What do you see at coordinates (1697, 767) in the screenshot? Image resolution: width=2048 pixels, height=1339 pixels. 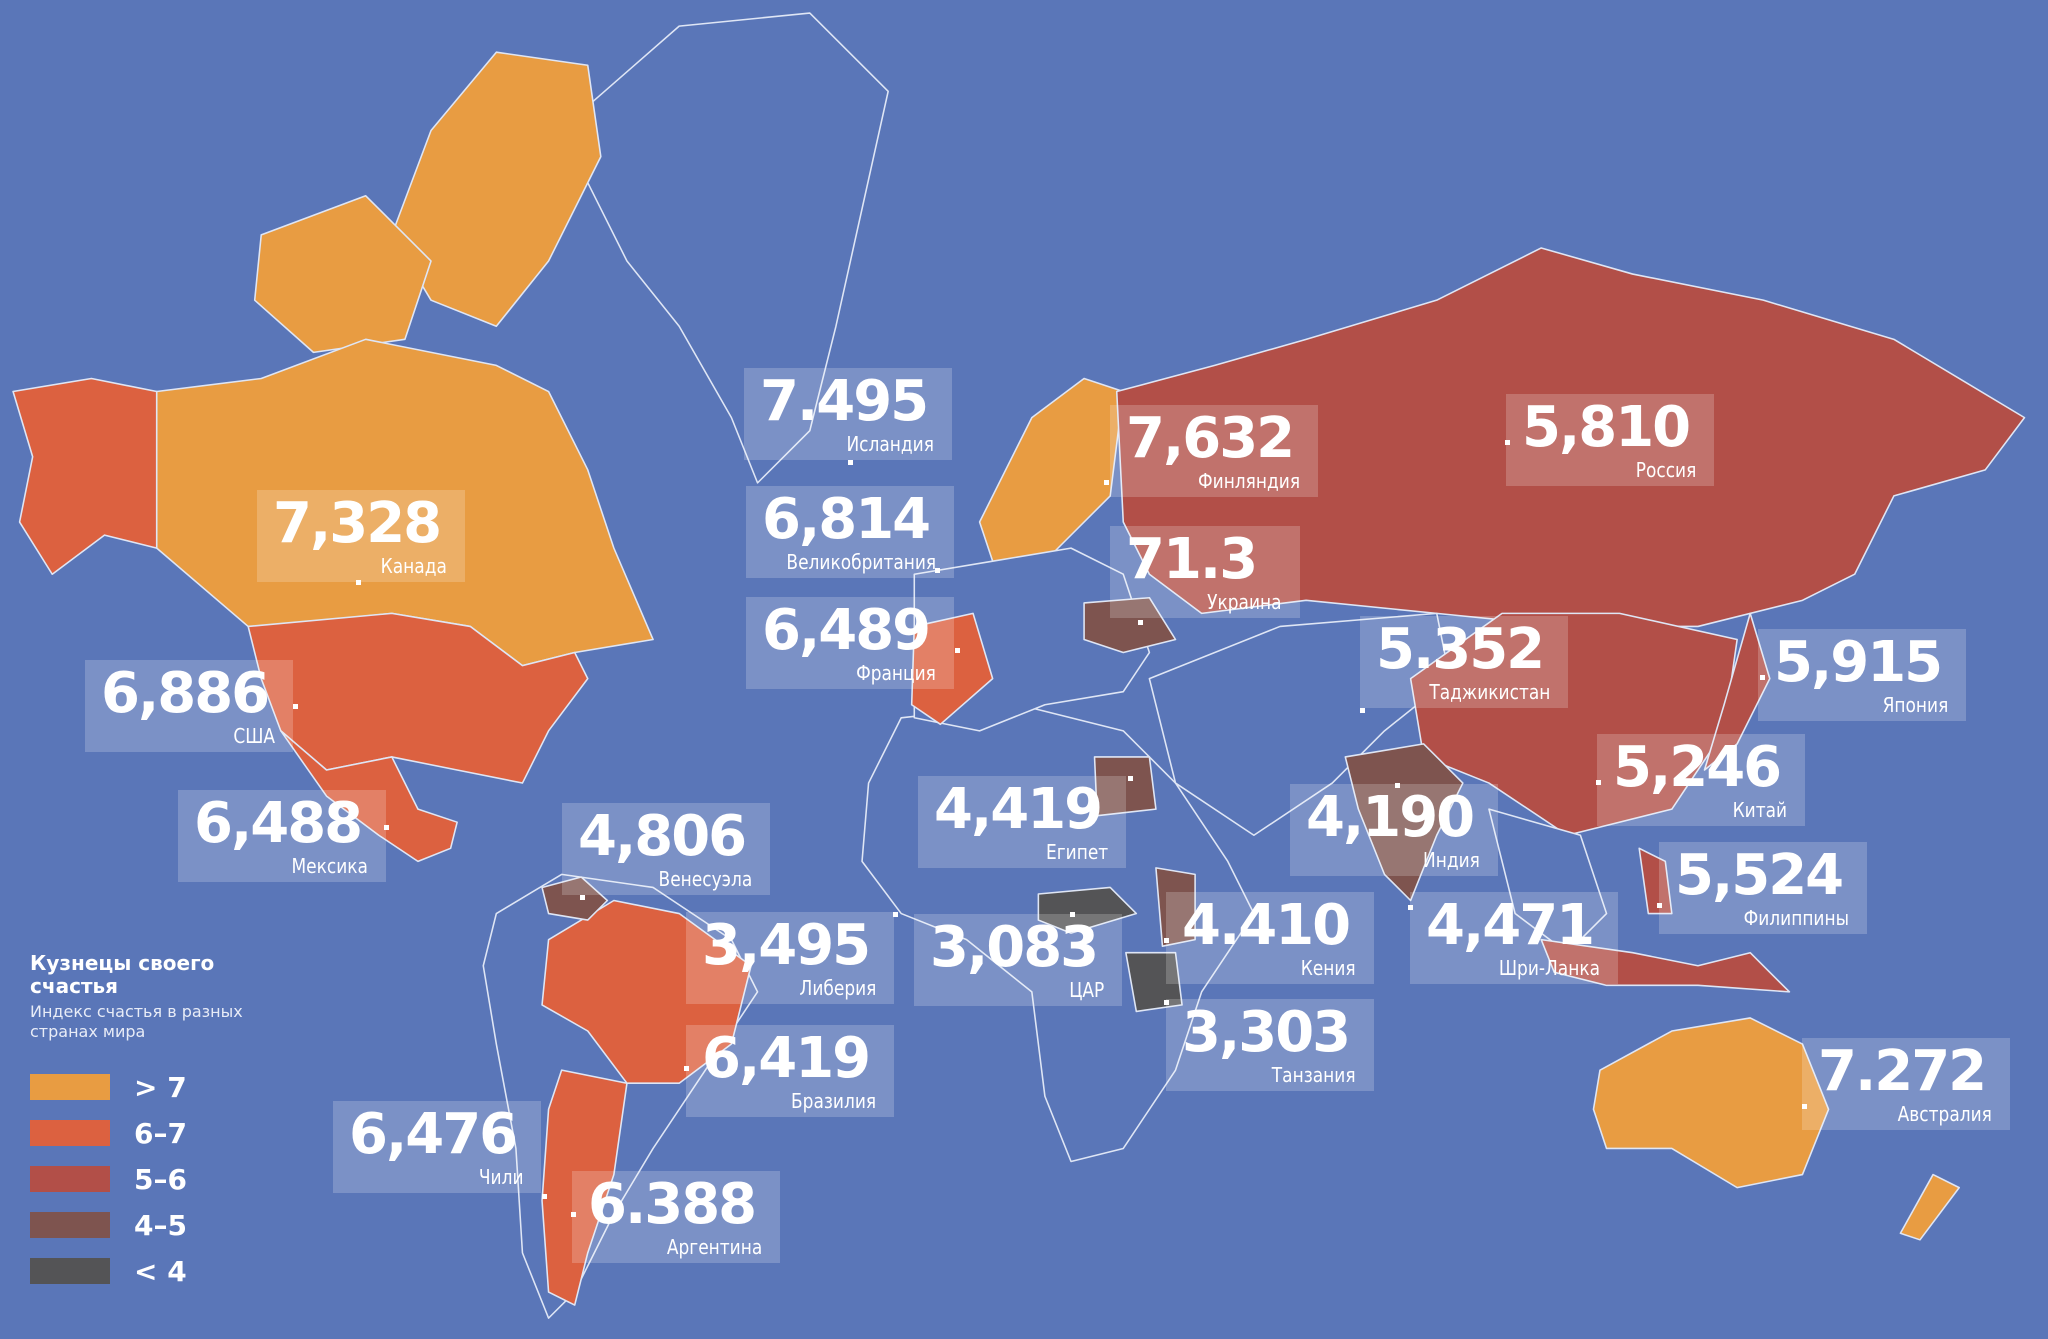 I see `value: 5,246` at bounding box center [1697, 767].